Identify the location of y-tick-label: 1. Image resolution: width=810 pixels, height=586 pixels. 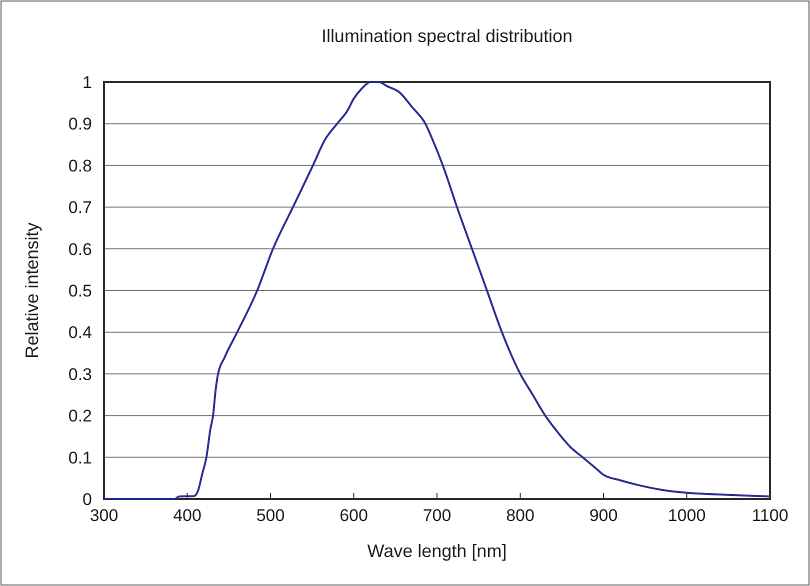
(87, 82).